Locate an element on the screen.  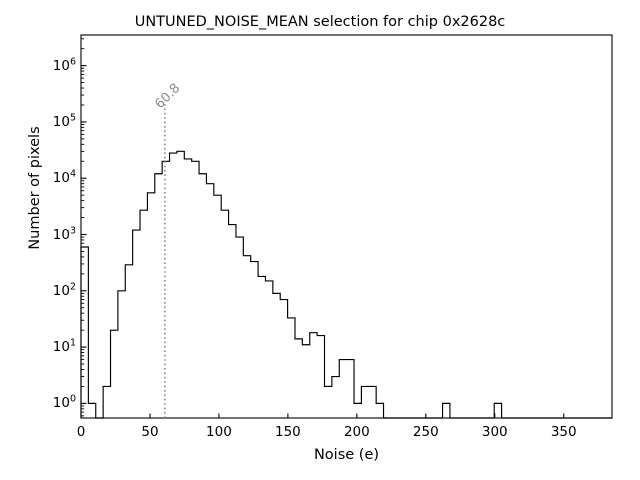
y-tick-exponent: 4 is located at coordinates (72, 174).